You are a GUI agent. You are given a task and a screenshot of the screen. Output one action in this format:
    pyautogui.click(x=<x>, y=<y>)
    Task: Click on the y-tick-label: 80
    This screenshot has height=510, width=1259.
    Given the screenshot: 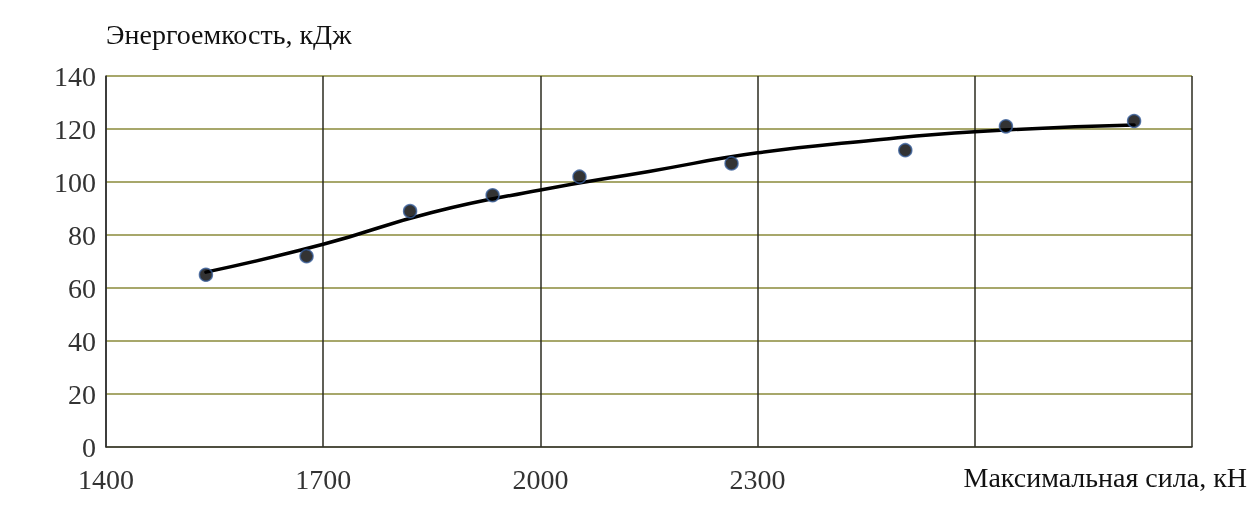 What is the action you would take?
    pyautogui.click(x=82, y=235)
    